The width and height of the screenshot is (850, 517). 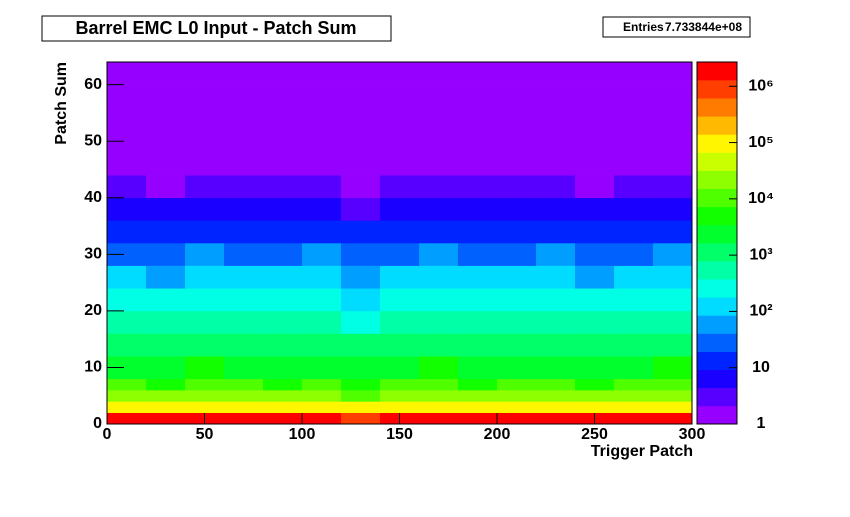 I want to click on x-axis-title: Trigger Patch, so click(x=642, y=451).